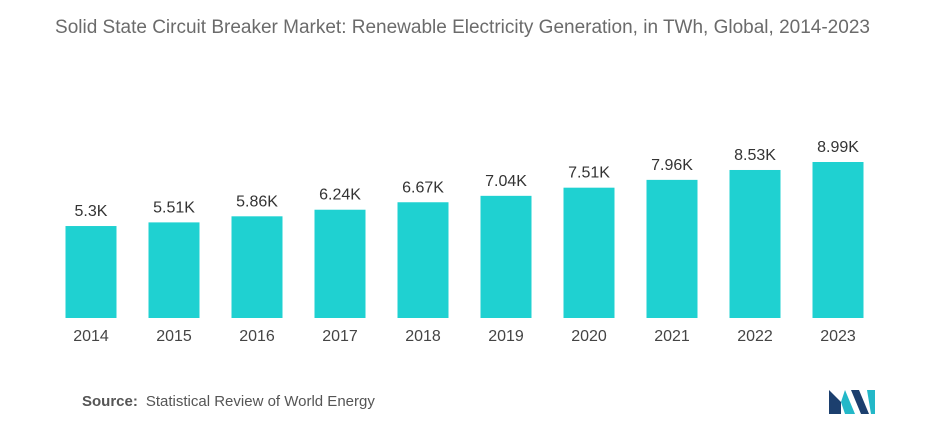  What do you see at coordinates (672, 165) in the screenshot?
I see `value-label-2021: 7.96K` at bounding box center [672, 165].